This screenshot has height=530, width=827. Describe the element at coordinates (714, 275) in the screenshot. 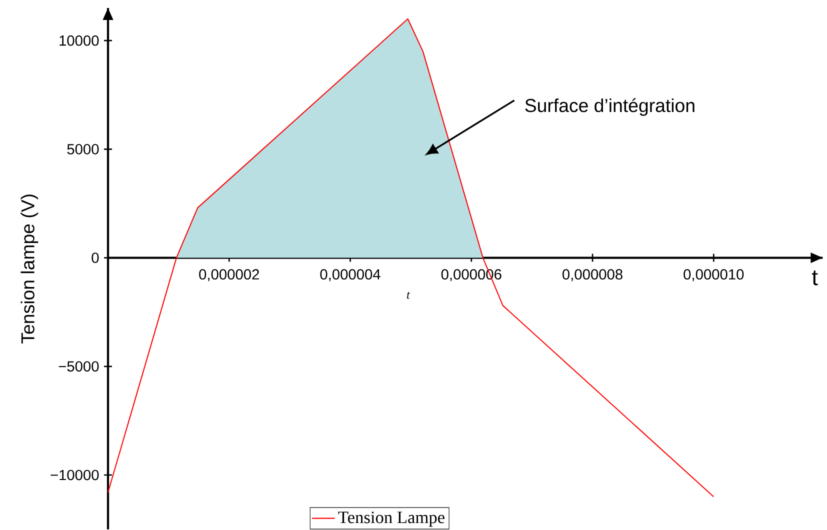

I see `x-tick-label: 0,000010` at that location.